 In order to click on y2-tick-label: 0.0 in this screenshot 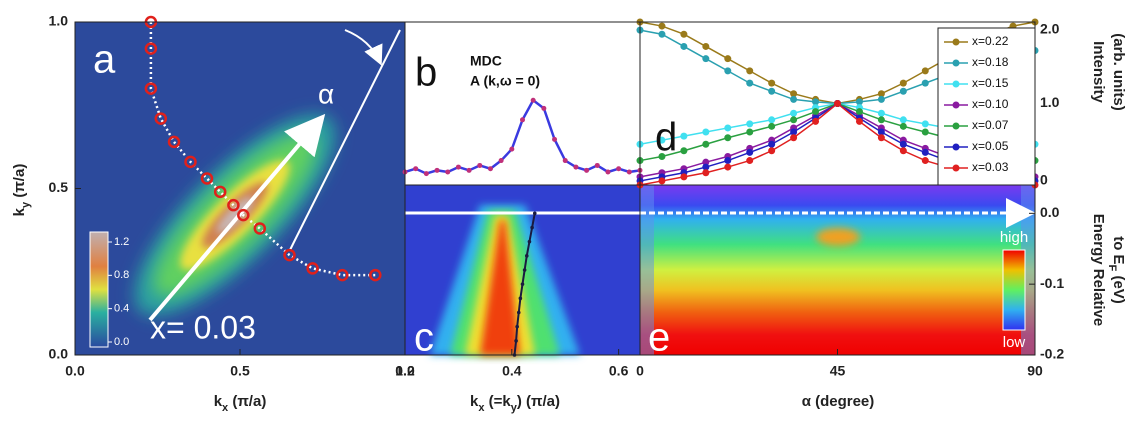, I will do `click(1050, 212)`.